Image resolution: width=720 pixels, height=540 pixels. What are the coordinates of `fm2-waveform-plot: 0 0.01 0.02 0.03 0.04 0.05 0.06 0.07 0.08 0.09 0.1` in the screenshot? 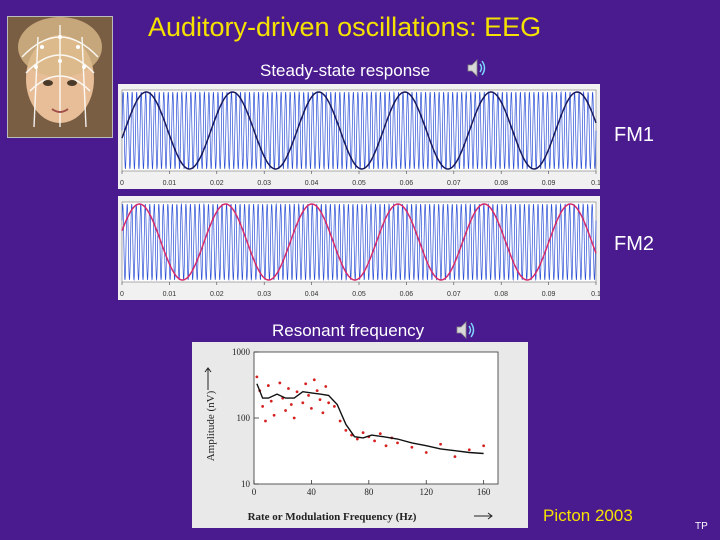 It's located at (360, 249).